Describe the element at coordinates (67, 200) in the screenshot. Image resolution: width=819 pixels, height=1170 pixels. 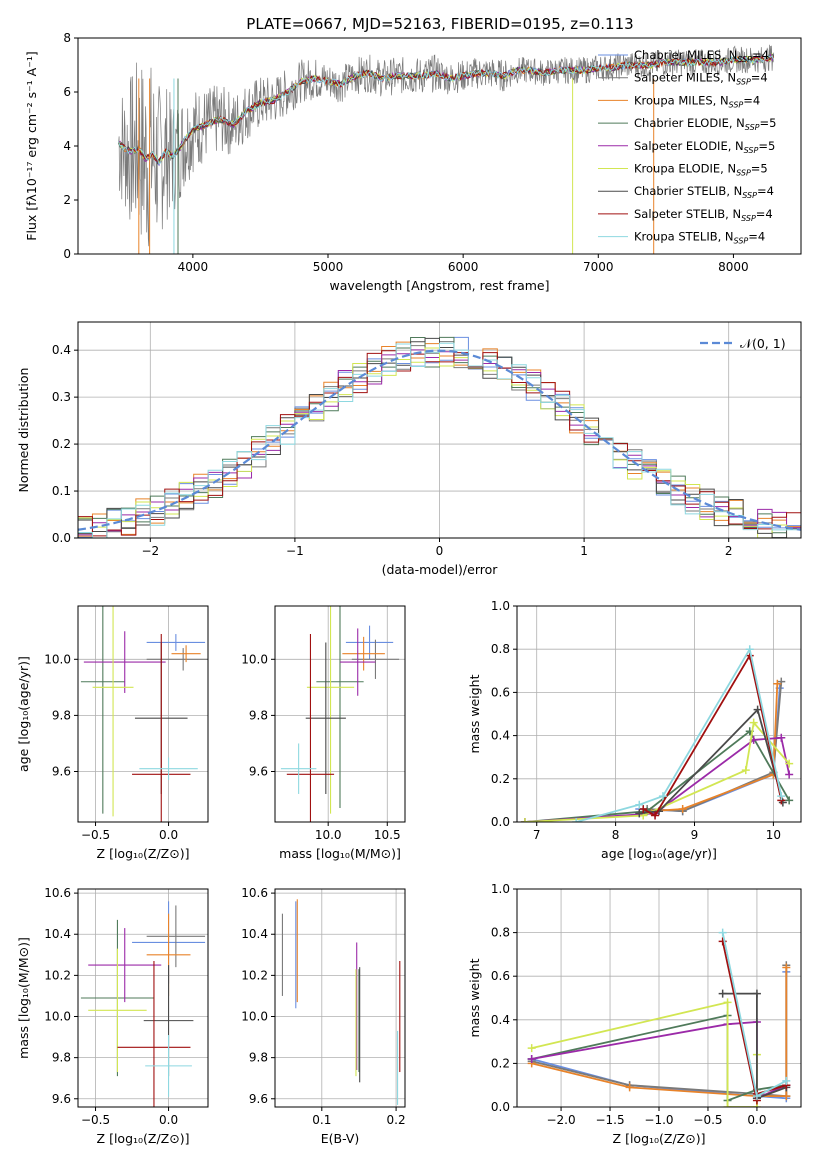
I see `y-tick-label: 2` at that location.